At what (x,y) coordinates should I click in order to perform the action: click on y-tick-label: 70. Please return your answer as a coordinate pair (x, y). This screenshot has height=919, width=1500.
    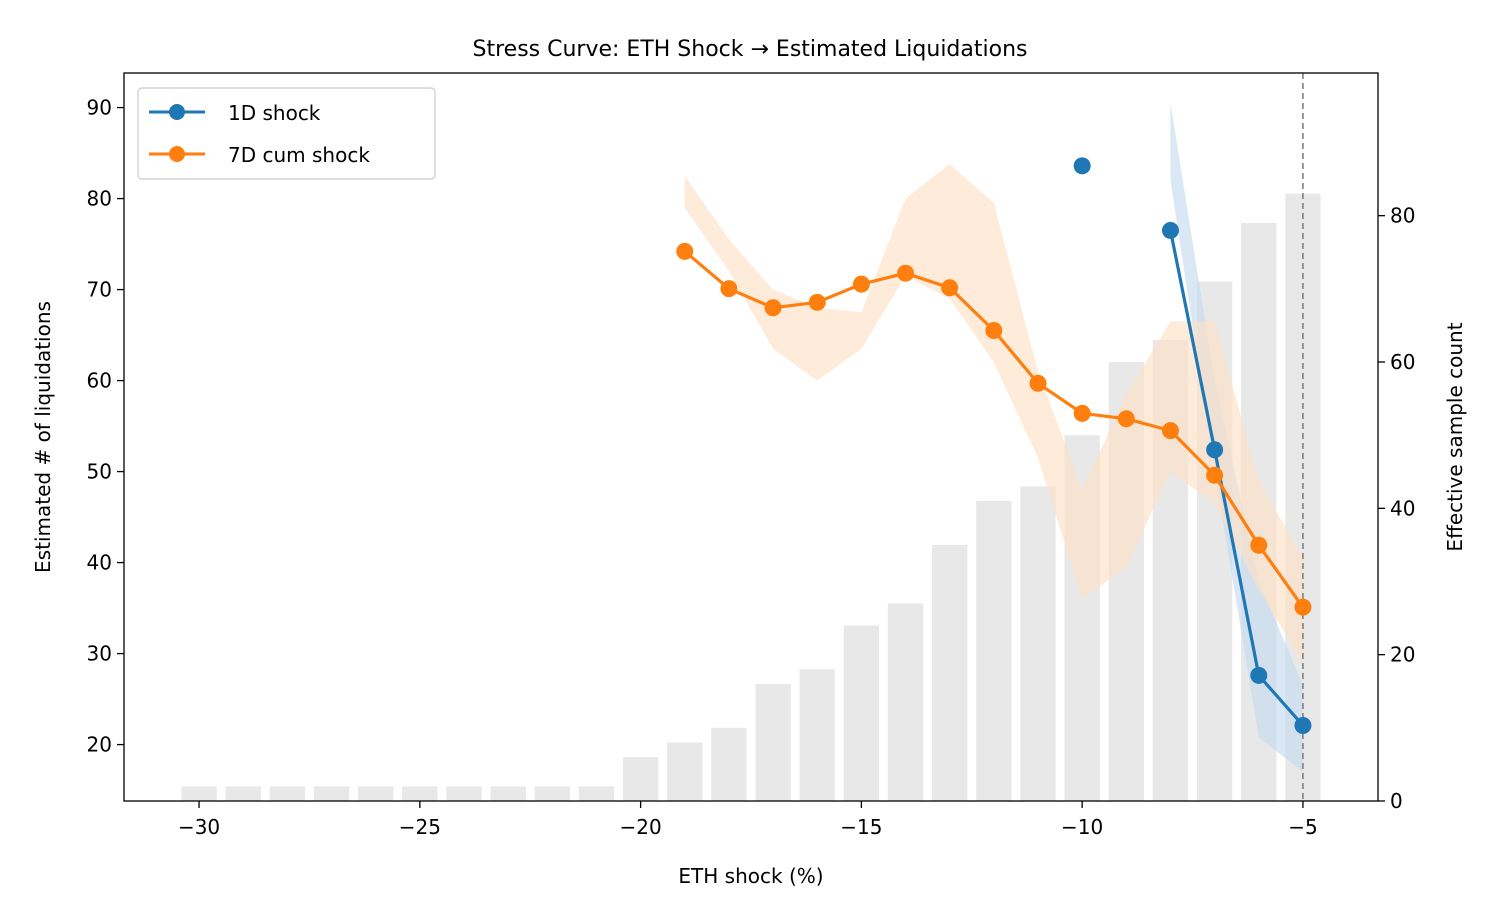
    Looking at the image, I should click on (99, 290).